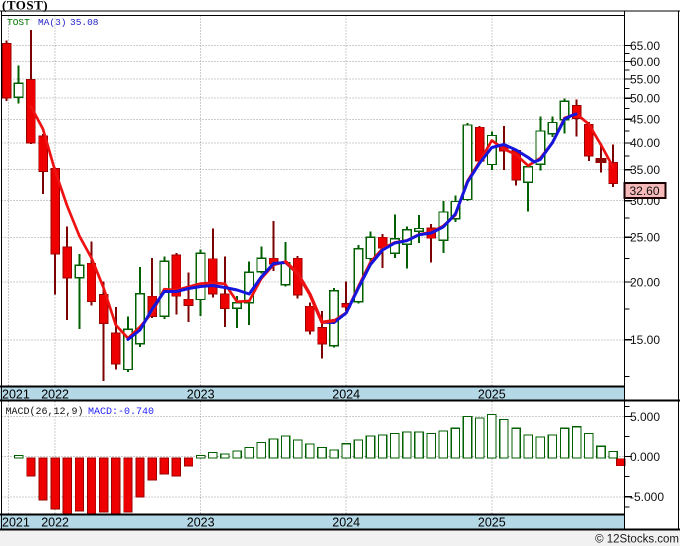  Describe the element at coordinates (645, 46) in the screenshot. I see `svg-text: 65.00` at that location.